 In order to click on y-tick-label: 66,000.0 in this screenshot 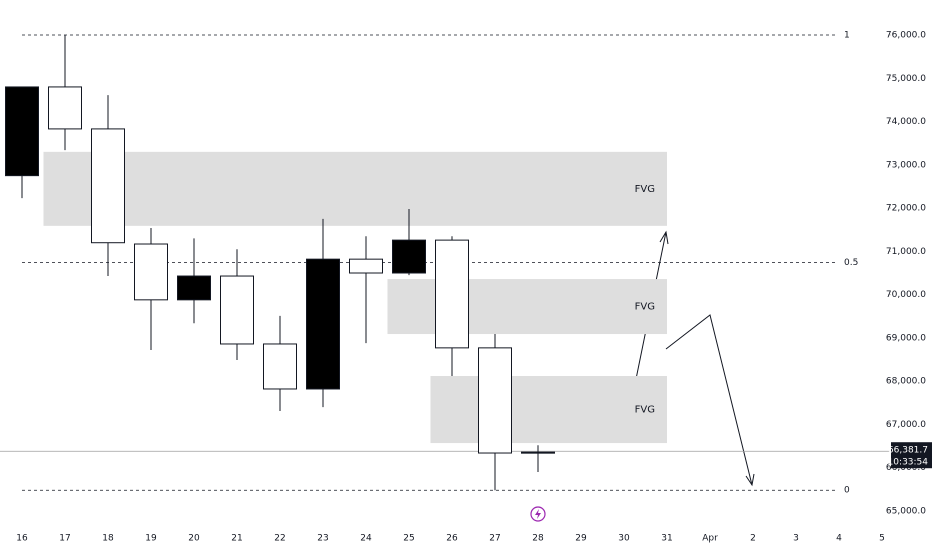, I will do `click(906, 468)`.